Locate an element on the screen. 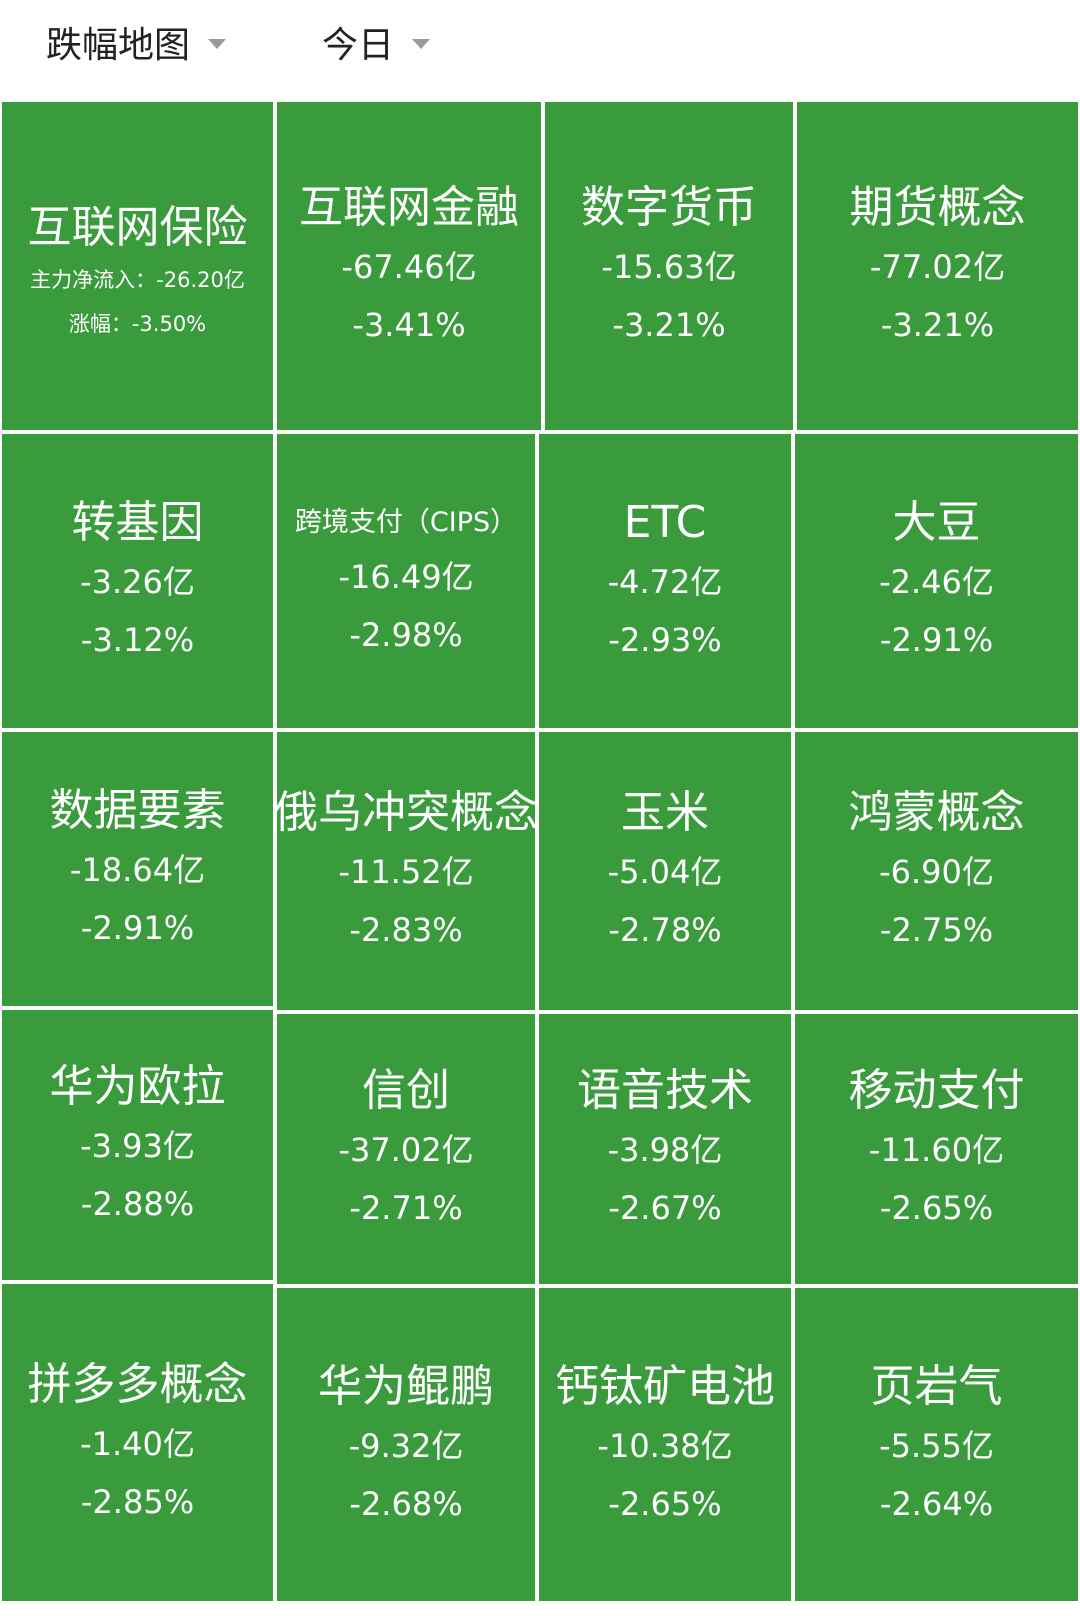 This screenshot has height=1619, width=1080. sector-name: 跨境支付（CIPS） is located at coordinates (406, 522).